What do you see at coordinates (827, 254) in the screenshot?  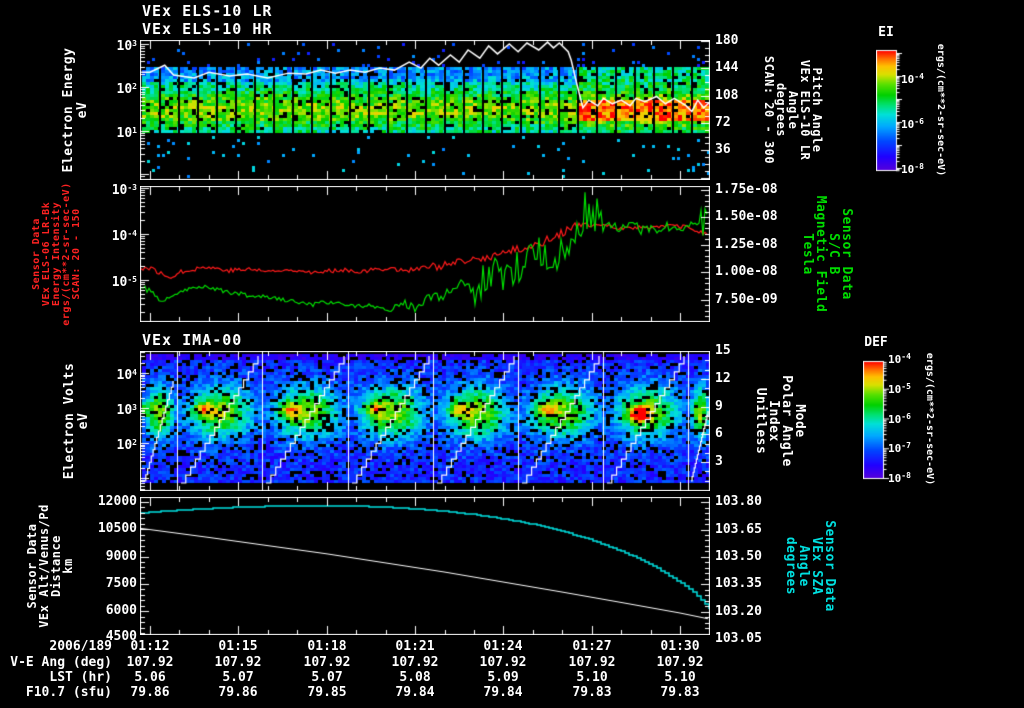 I see `mag-right-axis-label: Sensor Data S/C B Magnetic Field Tesla` at bounding box center [827, 254].